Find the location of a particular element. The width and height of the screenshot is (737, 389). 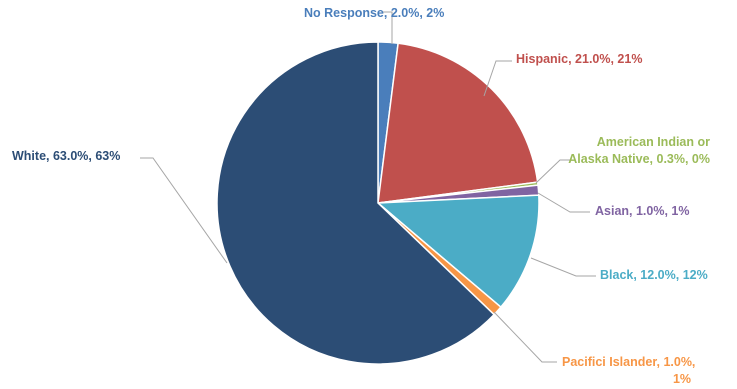

data-label-line: Black, 12.0%, 12% is located at coordinates (654, 275).